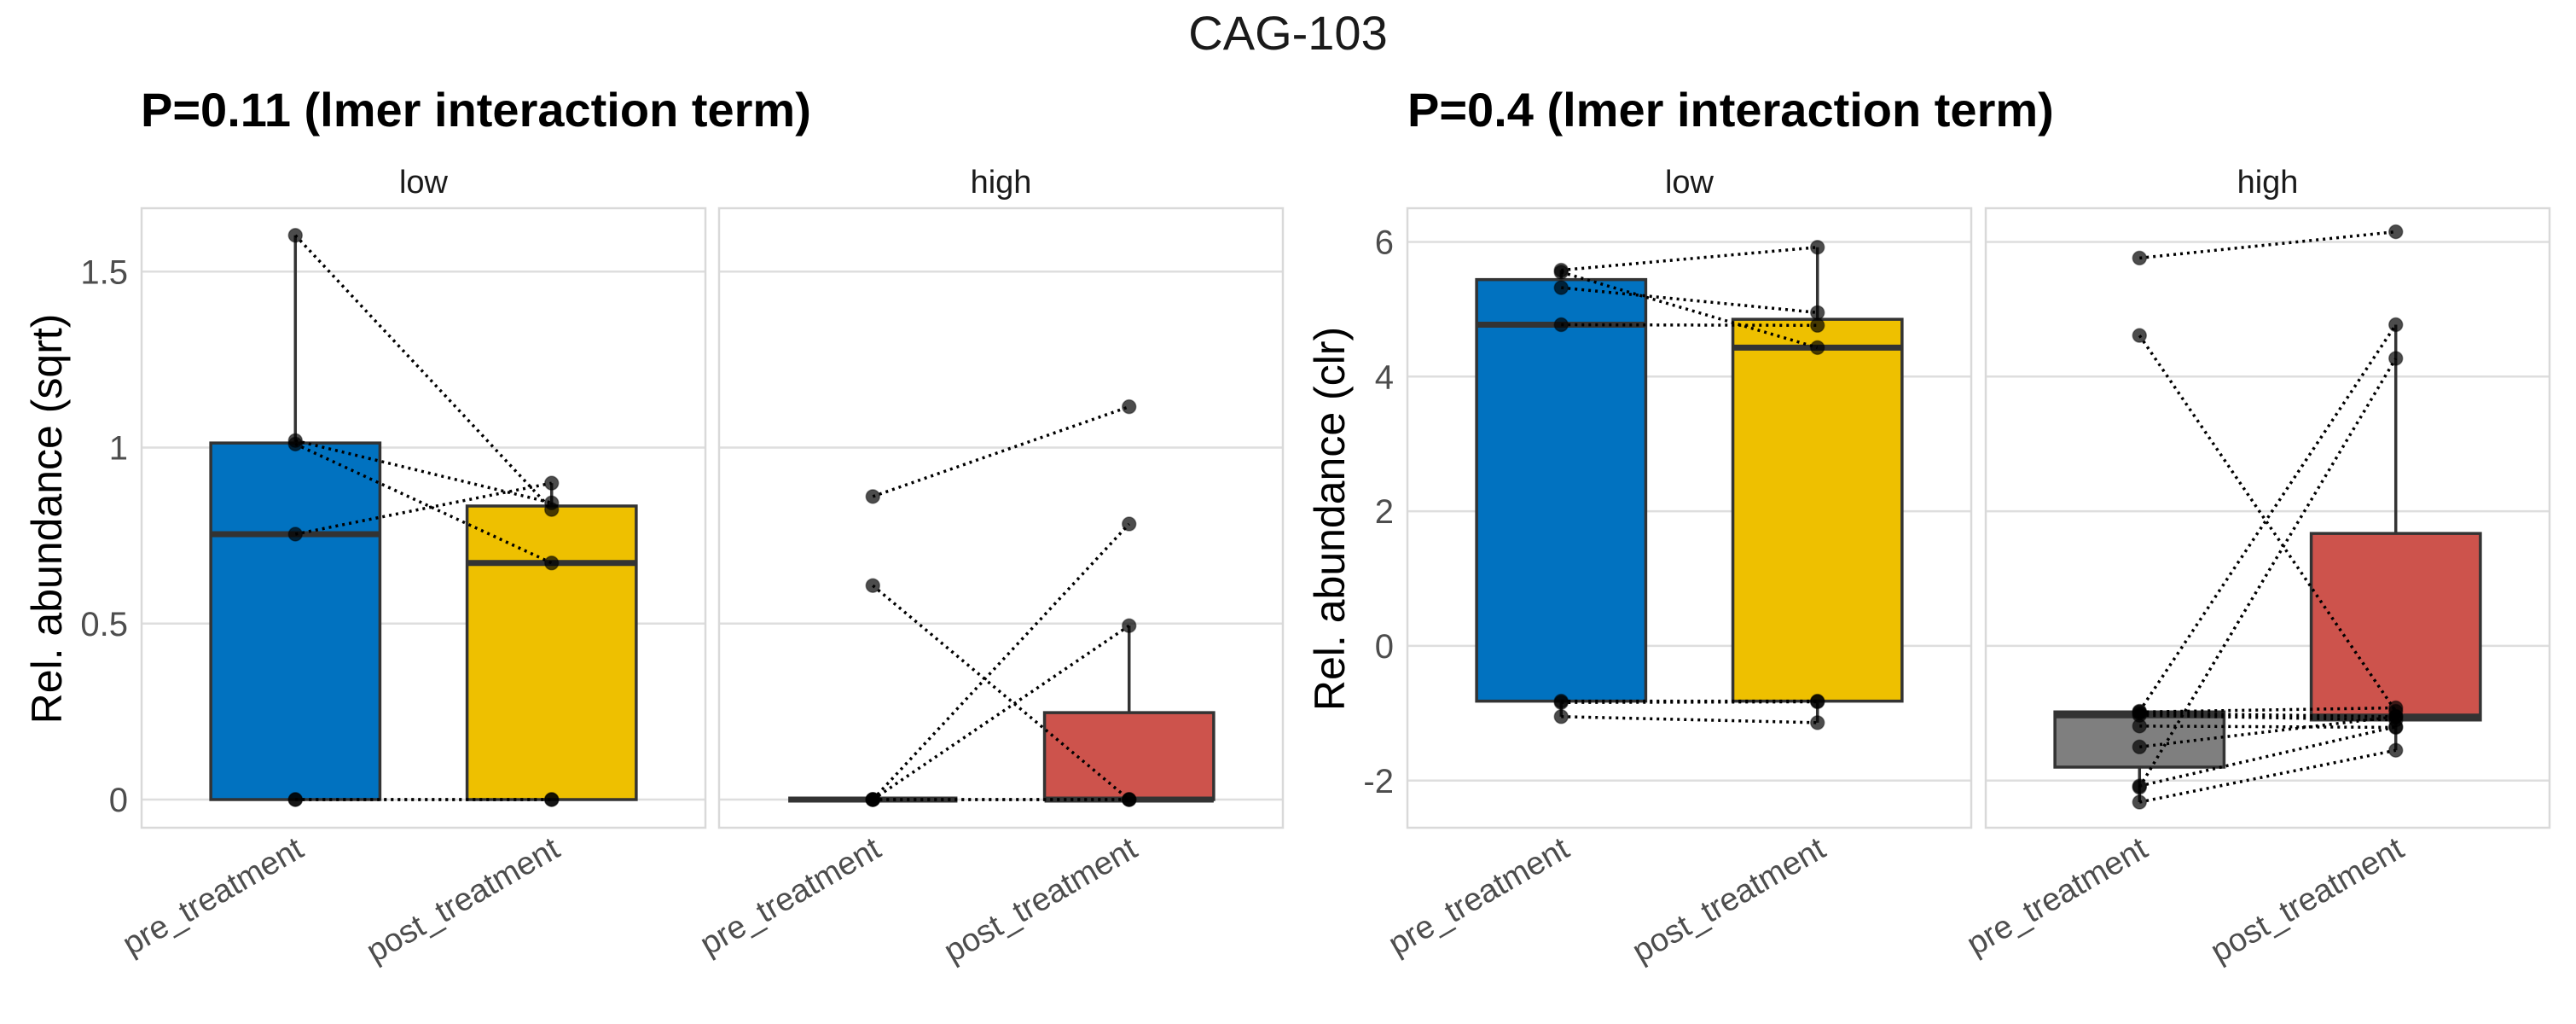 This screenshot has width=2576, height=1024. What do you see at coordinates (47, 519) in the screenshot?
I see `panel-1-y-axis-title: Rel. abundance (sqrt)` at bounding box center [47, 519].